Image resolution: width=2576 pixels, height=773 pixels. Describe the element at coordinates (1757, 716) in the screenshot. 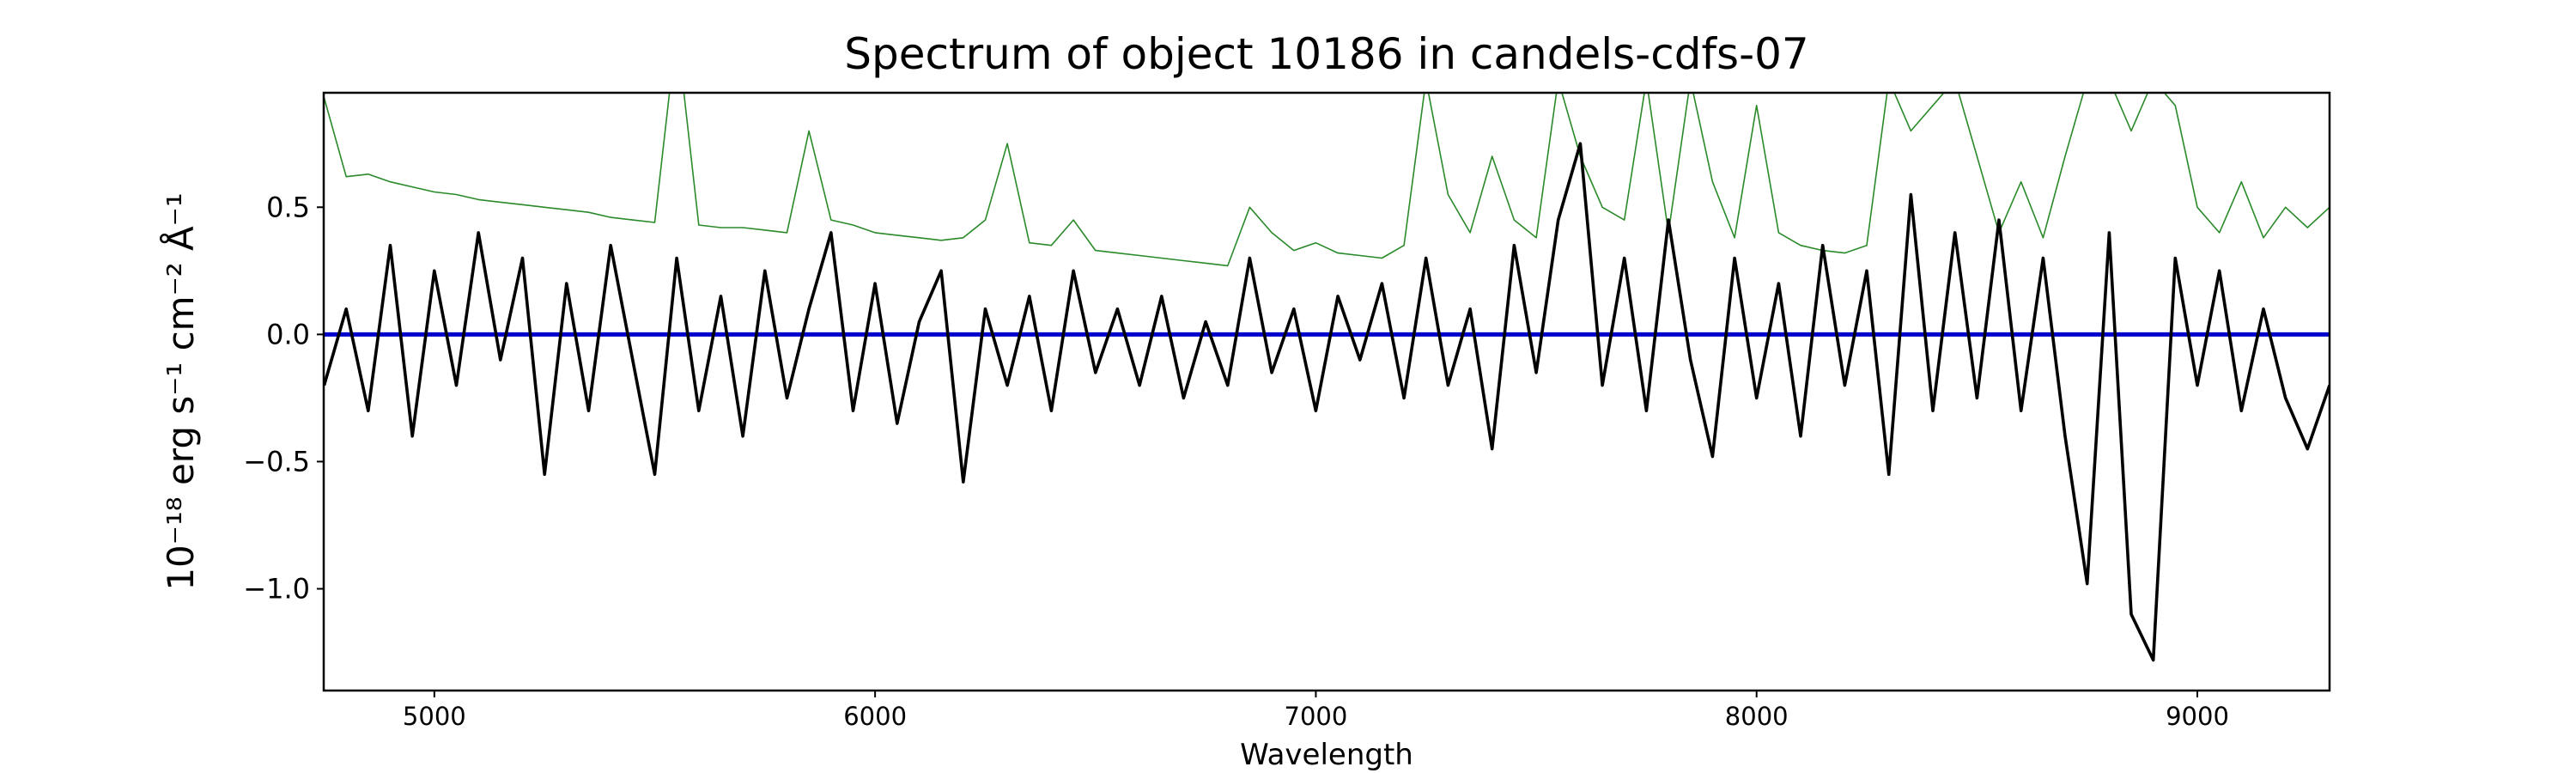

I see `x-tick-label: 8000` at that location.